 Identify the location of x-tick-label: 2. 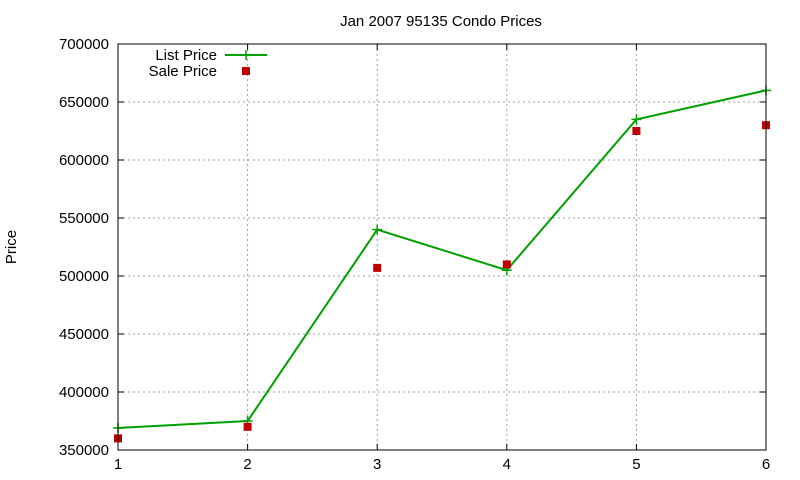
(247, 464).